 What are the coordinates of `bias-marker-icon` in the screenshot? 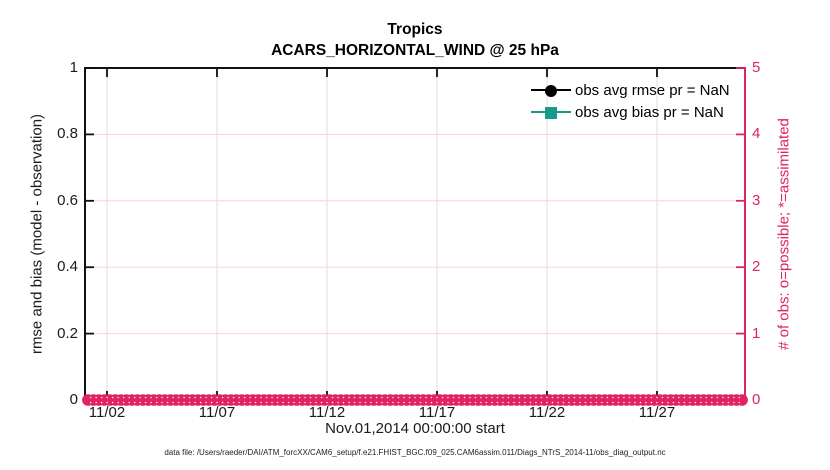 It's located at (551, 112).